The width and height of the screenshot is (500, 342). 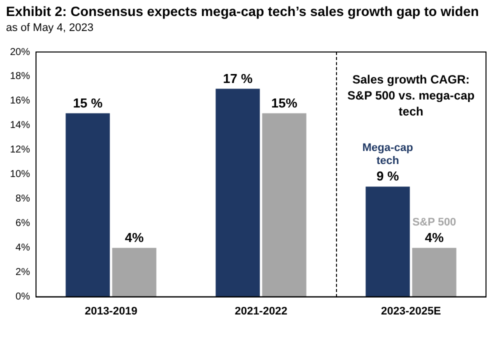 What do you see at coordinates (20, 174) in the screenshot?
I see `y-tick-label: 10%` at bounding box center [20, 174].